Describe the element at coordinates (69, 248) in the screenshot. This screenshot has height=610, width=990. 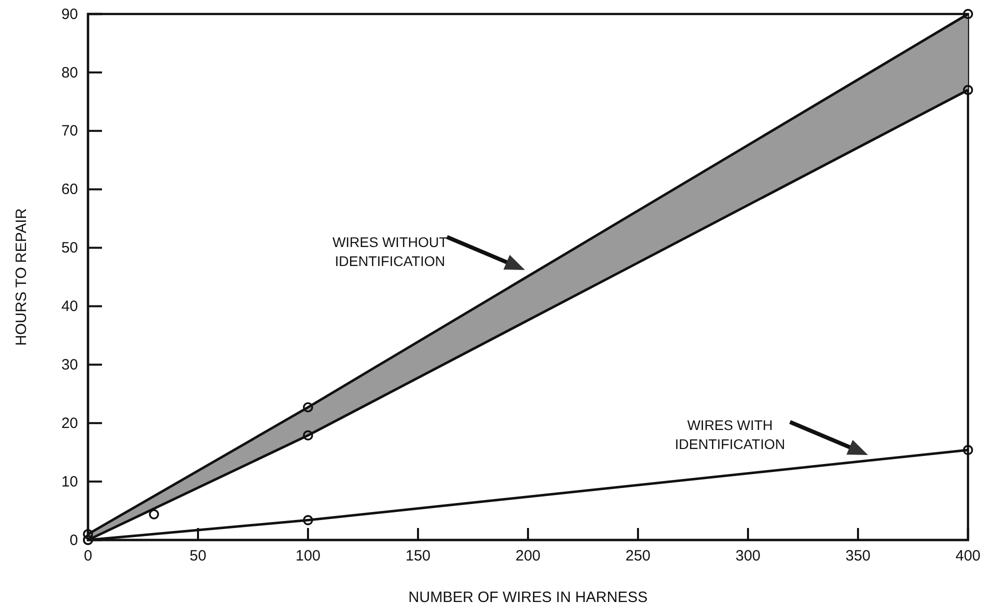
I see `y-tick-label: 50` at that location.